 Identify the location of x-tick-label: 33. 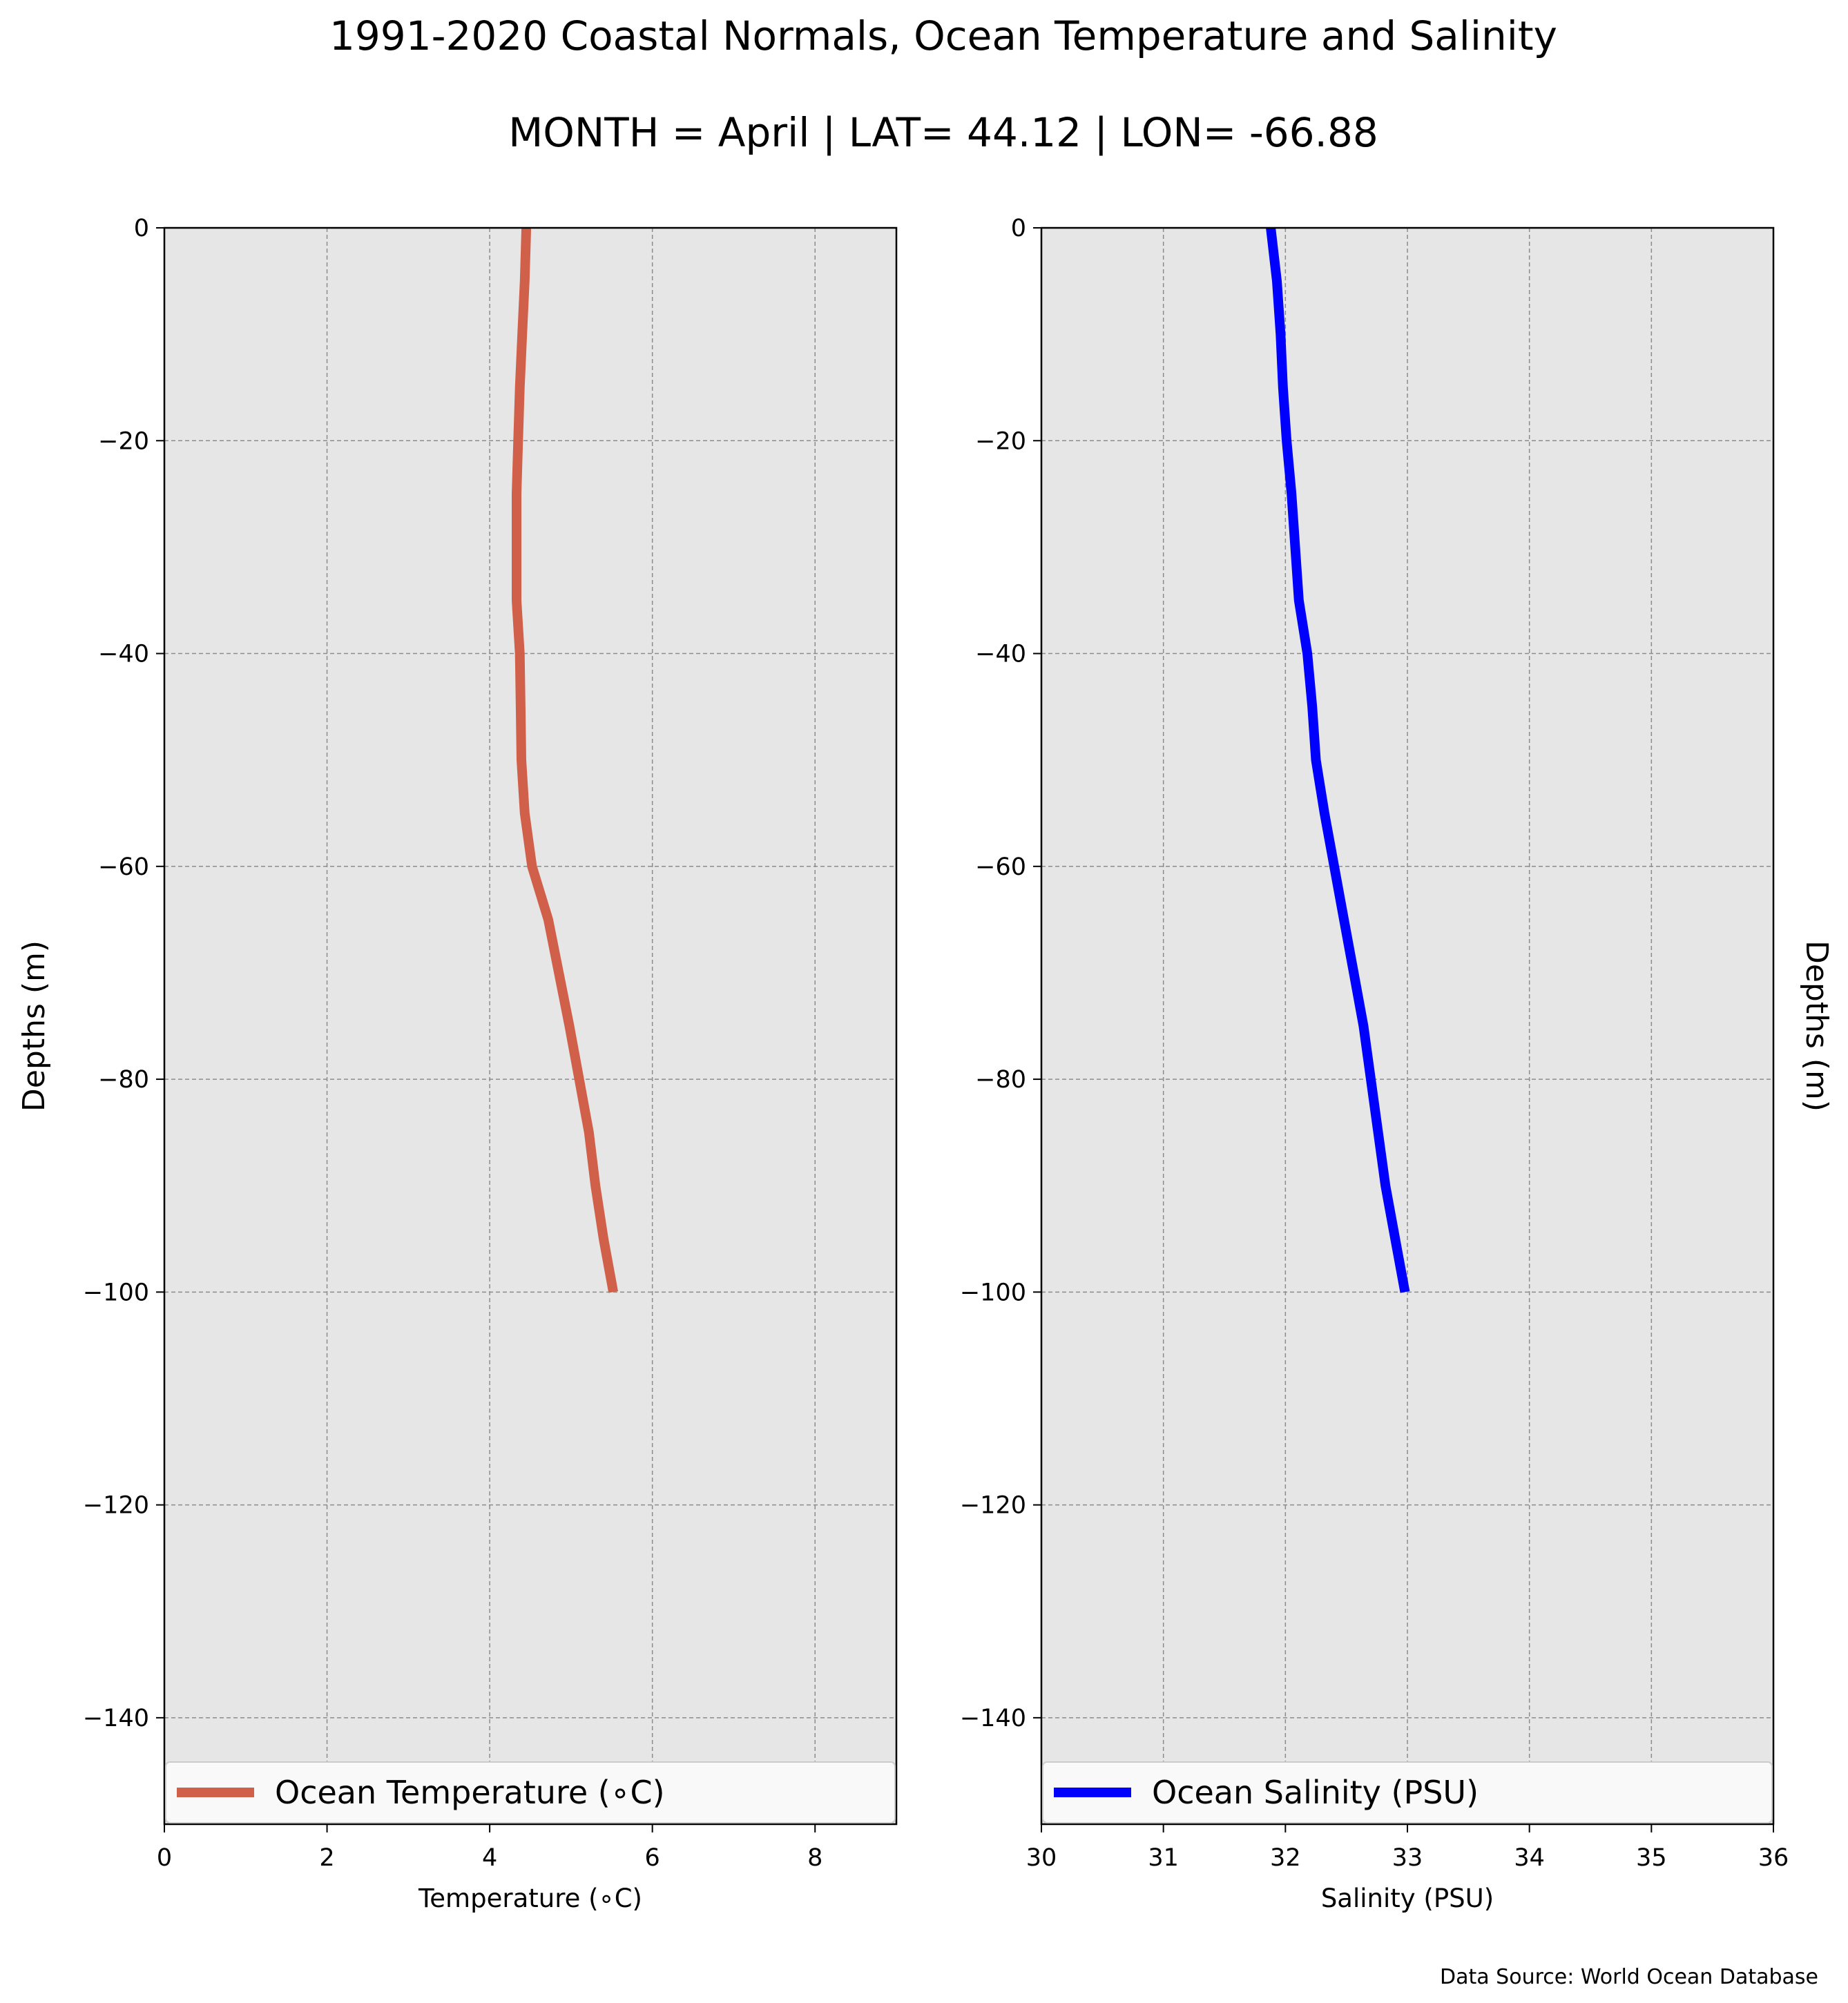
(1407, 1858).